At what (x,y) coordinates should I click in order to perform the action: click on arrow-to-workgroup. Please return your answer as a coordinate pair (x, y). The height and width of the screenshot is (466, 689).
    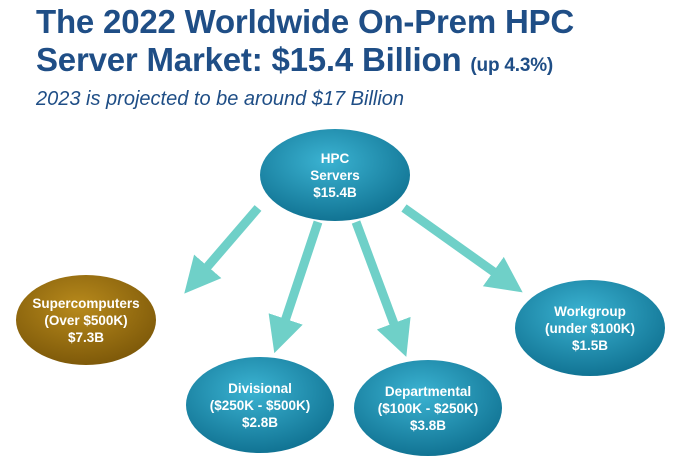
    Looking at the image, I should click on (462, 248).